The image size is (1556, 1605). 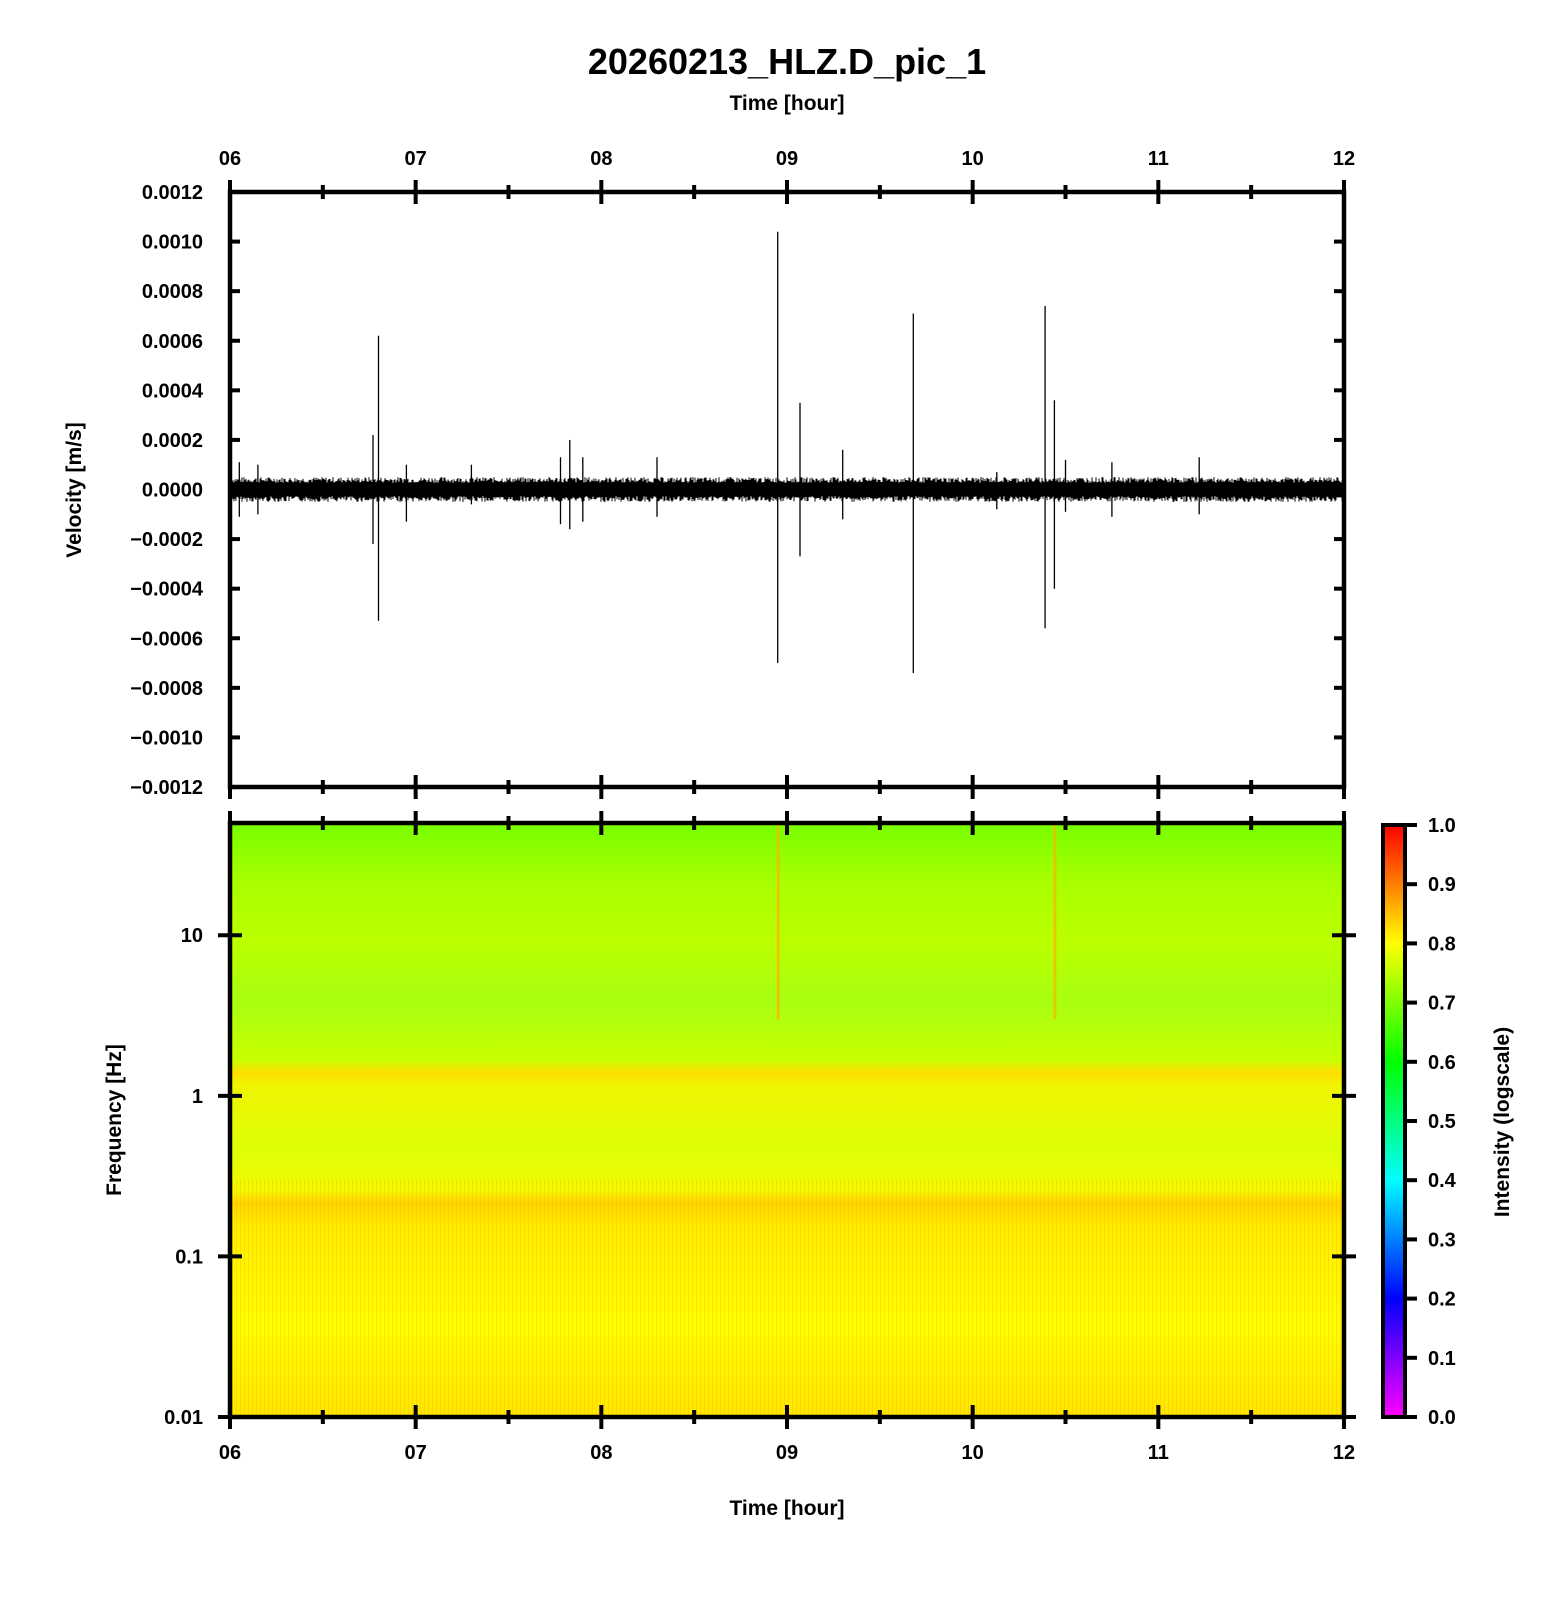 I want to click on colorbar-tick-label: 0.4, so click(x=1442, y=1181).